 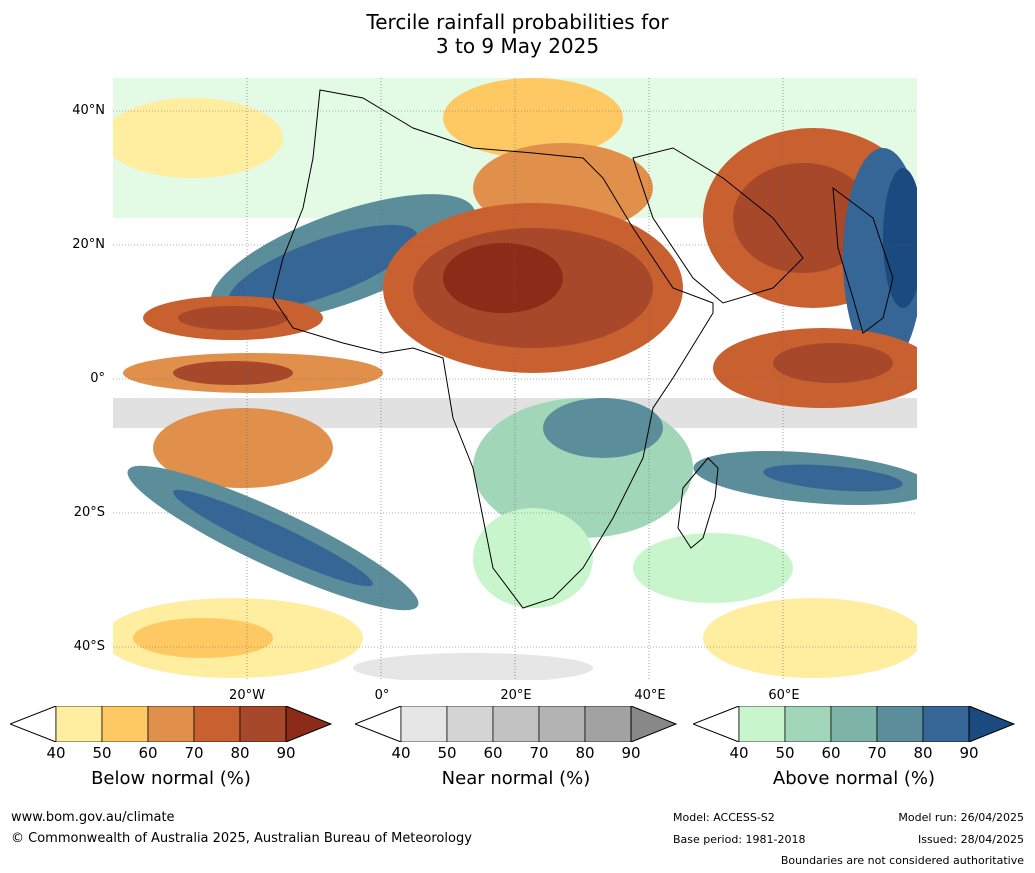 I want to click on title-line-2: 3 to 9 May 2025, so click(x=517, y=46).